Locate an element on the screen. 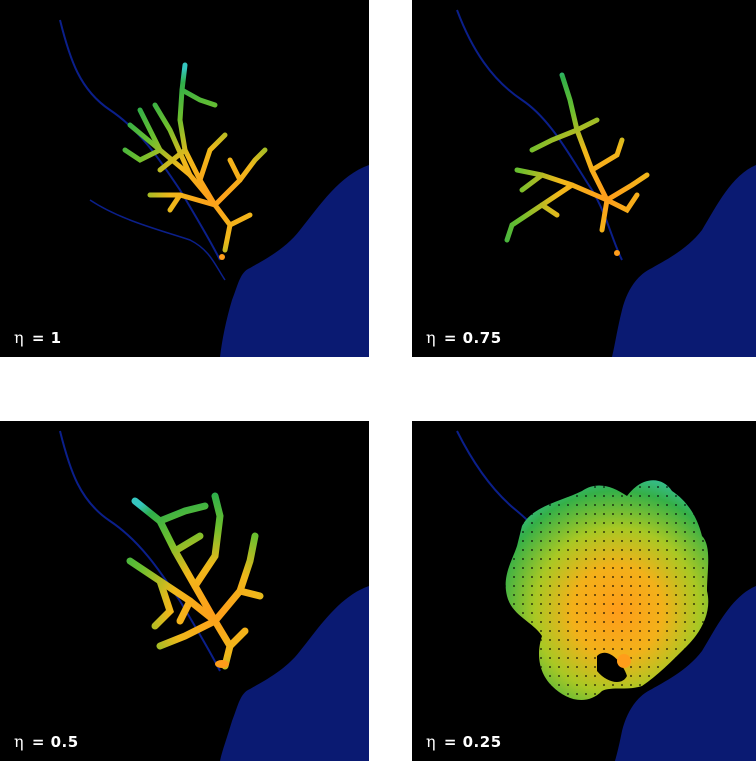 The width and height of the screenshot is (756, 761). river-branch is located at coordinates (157, 240).